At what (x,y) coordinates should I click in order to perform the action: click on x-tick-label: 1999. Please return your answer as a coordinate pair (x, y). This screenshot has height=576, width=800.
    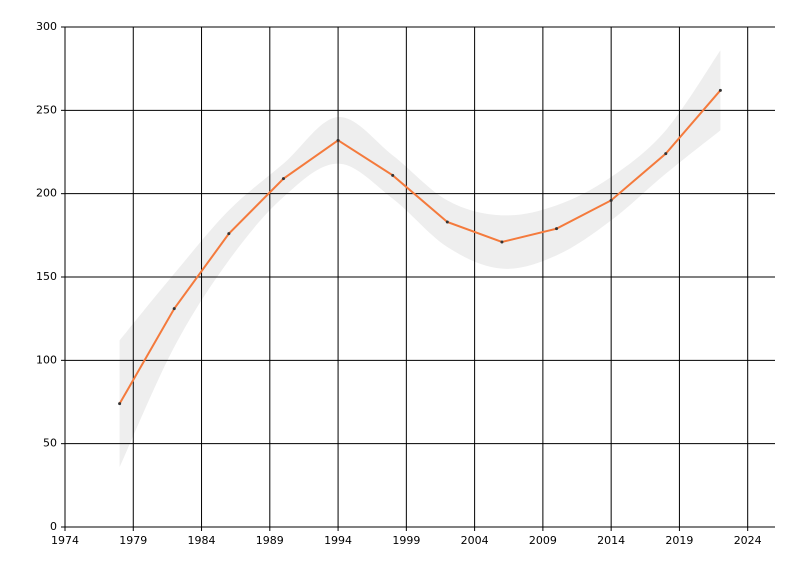
    Looking at the image, I should click on (406, 540).